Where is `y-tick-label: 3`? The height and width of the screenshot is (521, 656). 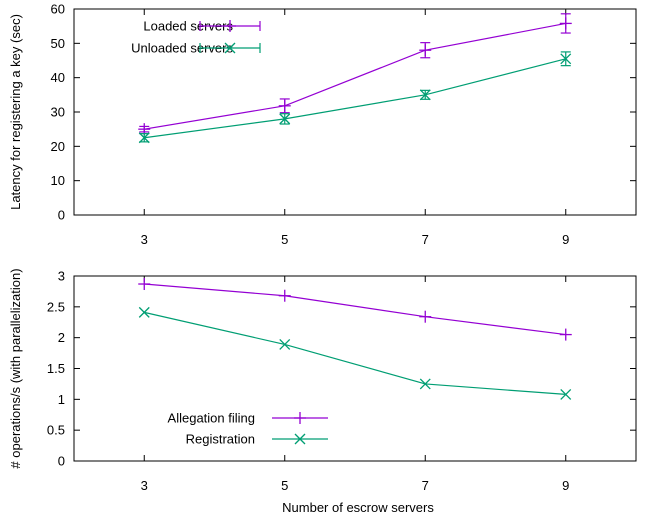 y-tick-label: 3 is located at coordinates (61, 276).